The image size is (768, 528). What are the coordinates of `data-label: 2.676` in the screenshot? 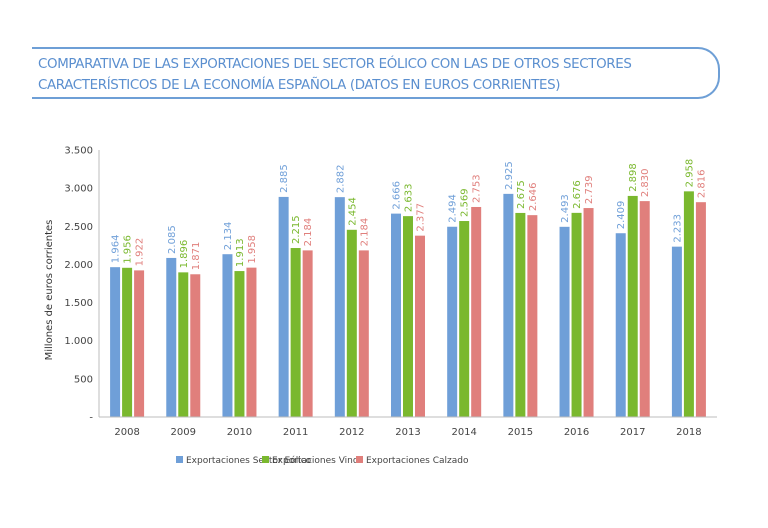 It's located at (577, 194).